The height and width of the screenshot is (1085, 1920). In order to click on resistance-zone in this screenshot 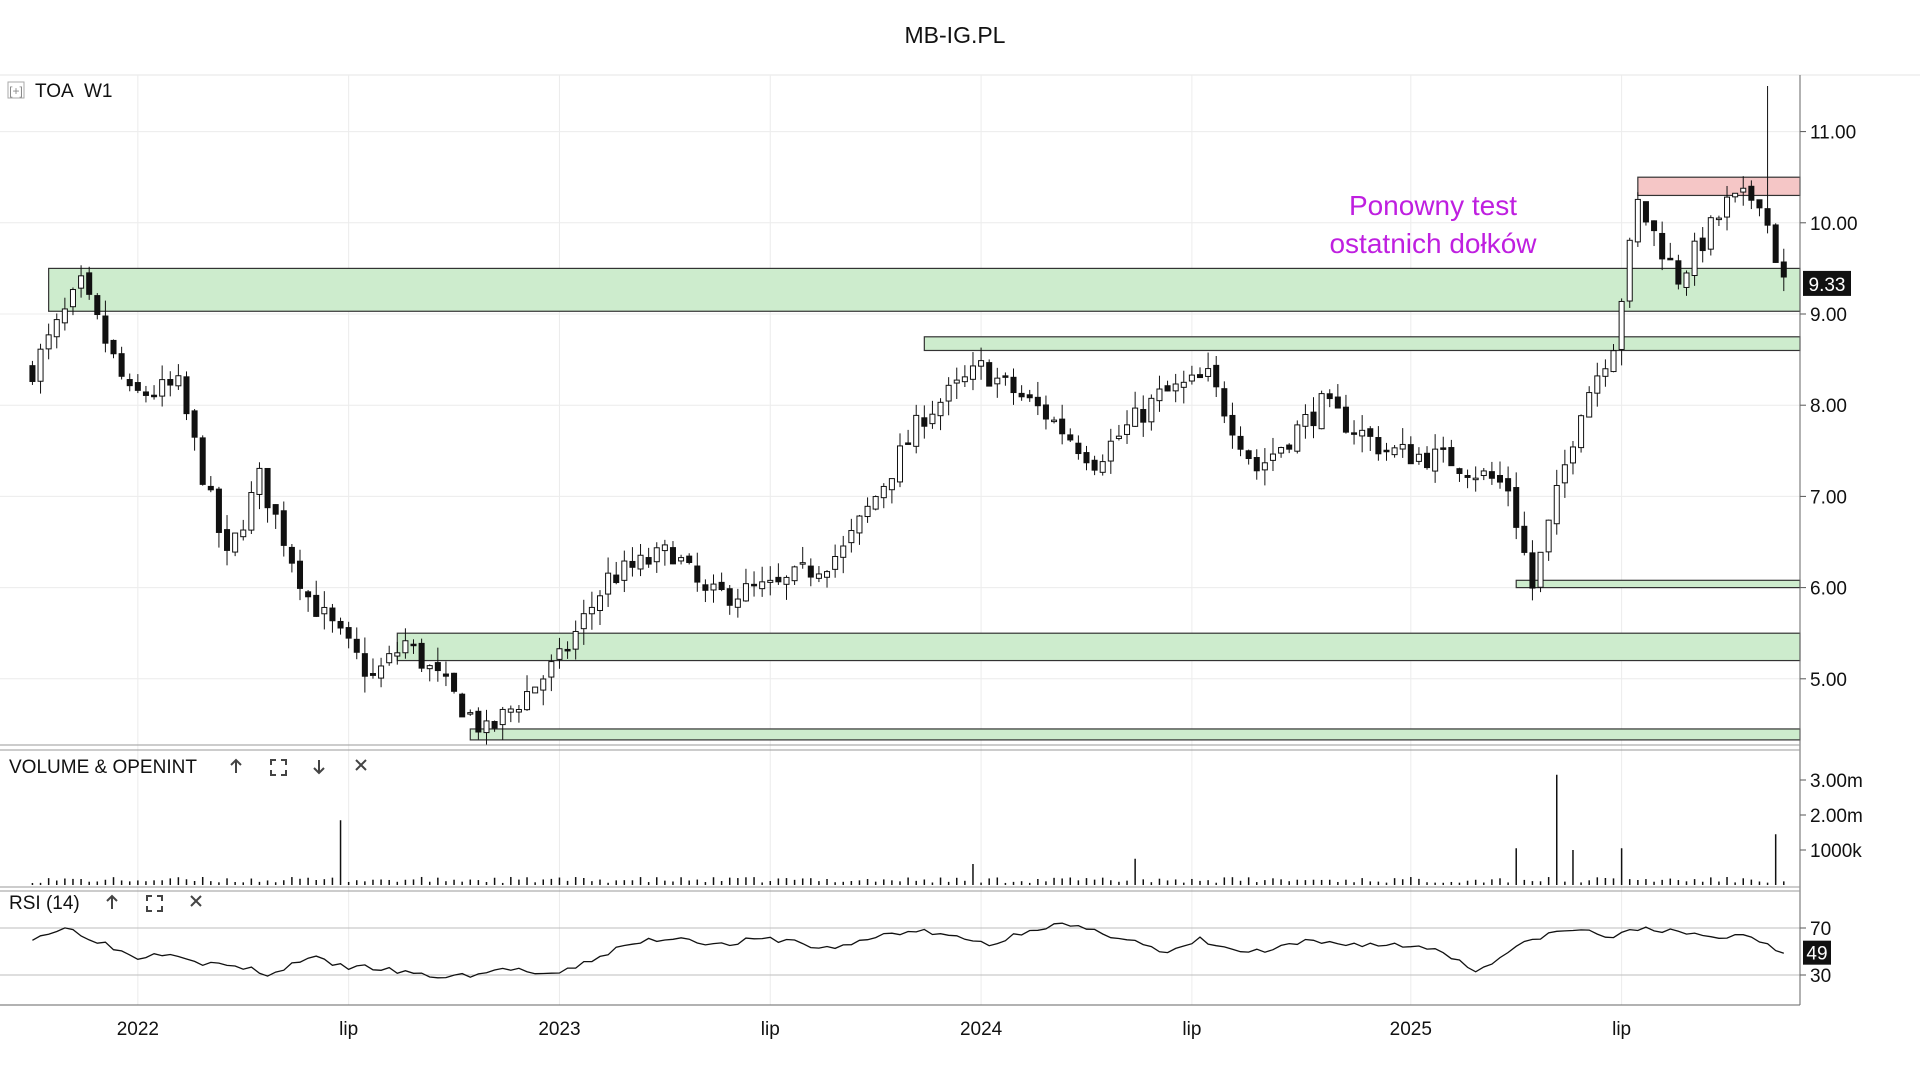, I will do `click(1719, 186)`.